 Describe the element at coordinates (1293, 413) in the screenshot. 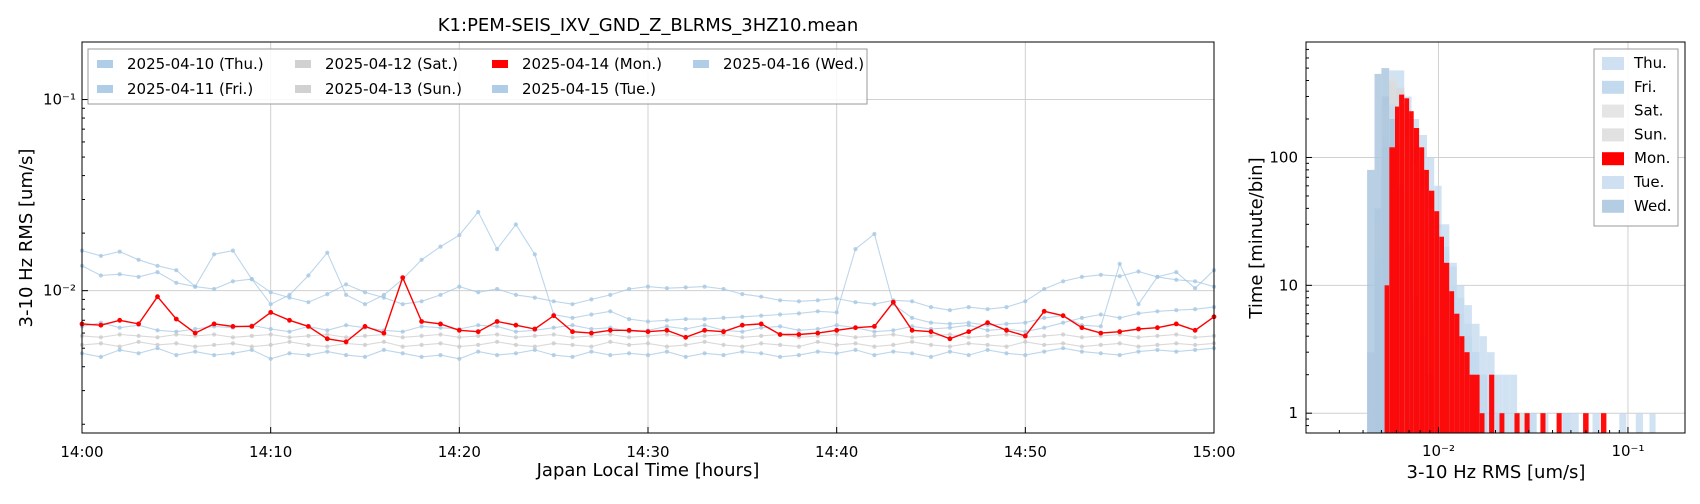

I see `histogram-y-tick-label: 1` at that location.